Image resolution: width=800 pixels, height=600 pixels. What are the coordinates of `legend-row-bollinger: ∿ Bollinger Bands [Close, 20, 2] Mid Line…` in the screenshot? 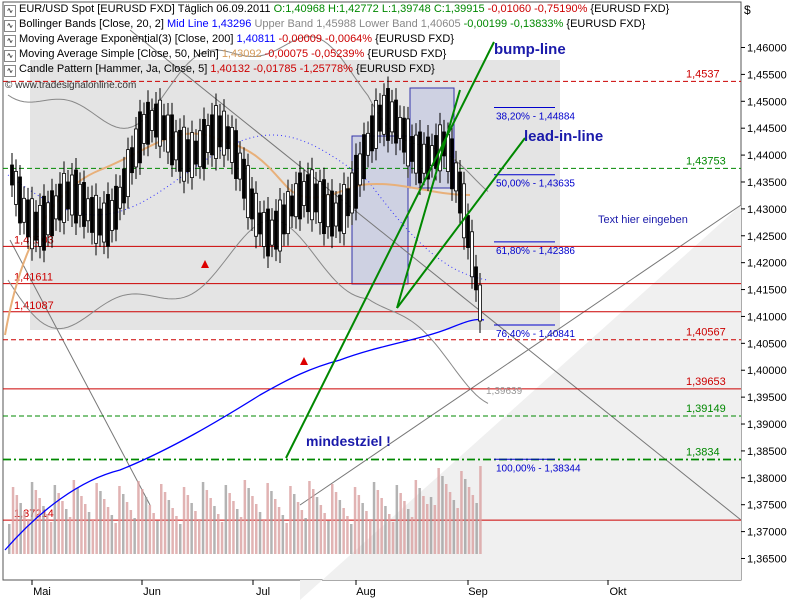 It's located at (336, 24).